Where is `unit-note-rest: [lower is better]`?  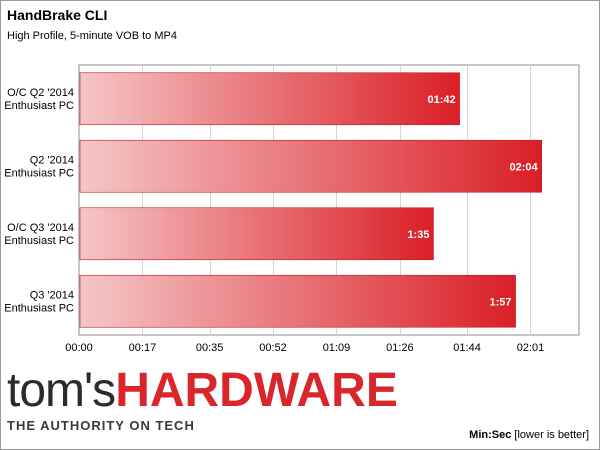
unit-note-rest: [lower is better] is located at coordinates (550, 435).